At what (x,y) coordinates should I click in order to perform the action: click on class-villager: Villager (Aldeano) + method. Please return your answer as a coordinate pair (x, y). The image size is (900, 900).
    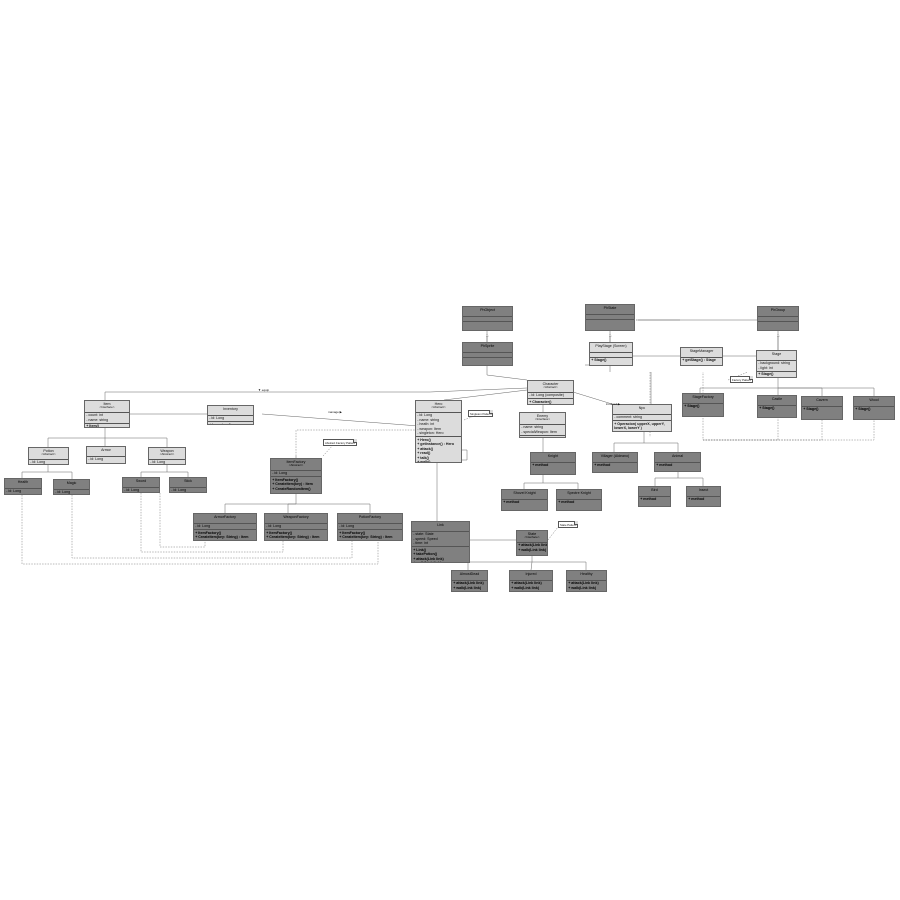
    Looking at the image, I should click on (615, 462).